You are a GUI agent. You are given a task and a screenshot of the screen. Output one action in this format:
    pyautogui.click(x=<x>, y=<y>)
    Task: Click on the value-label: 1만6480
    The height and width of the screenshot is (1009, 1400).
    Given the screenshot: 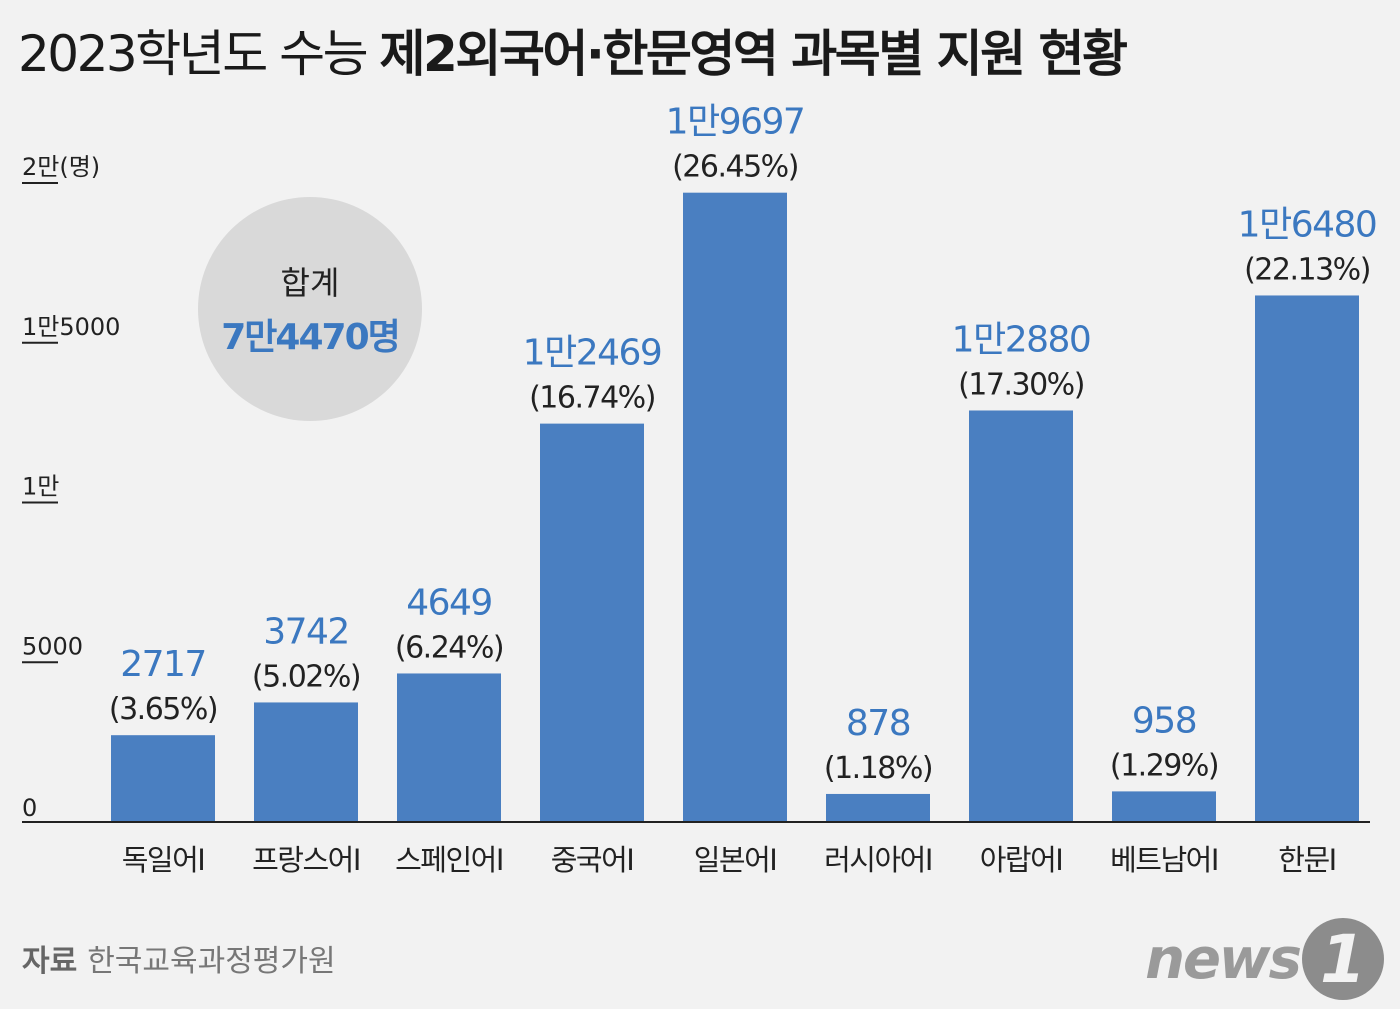 What is the action you would take?
    pyautogui.click(x=1307, y=224)
    